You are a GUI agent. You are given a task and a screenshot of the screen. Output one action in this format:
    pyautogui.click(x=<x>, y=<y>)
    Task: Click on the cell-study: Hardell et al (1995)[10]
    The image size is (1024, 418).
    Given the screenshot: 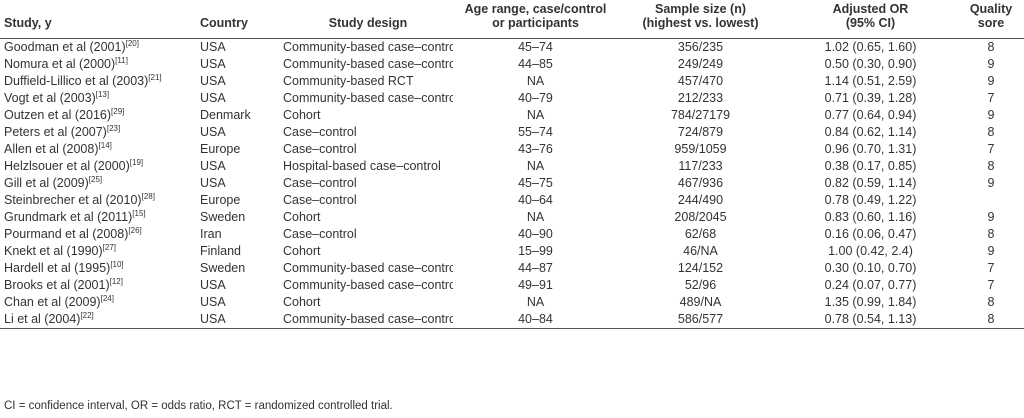 What is the action you would take?
    pyautogui.click(x=64, y=267)
    